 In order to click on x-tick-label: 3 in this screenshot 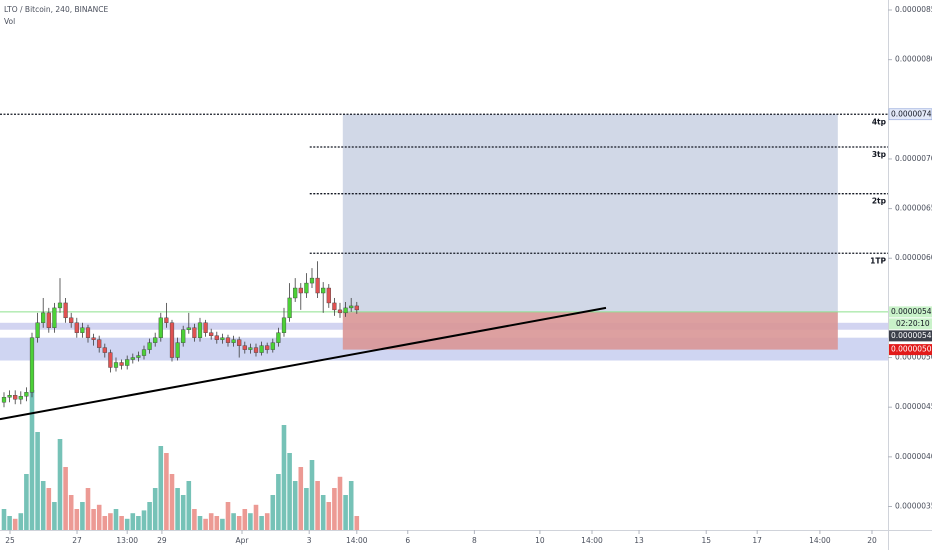, I will do `click(309, 540)`.